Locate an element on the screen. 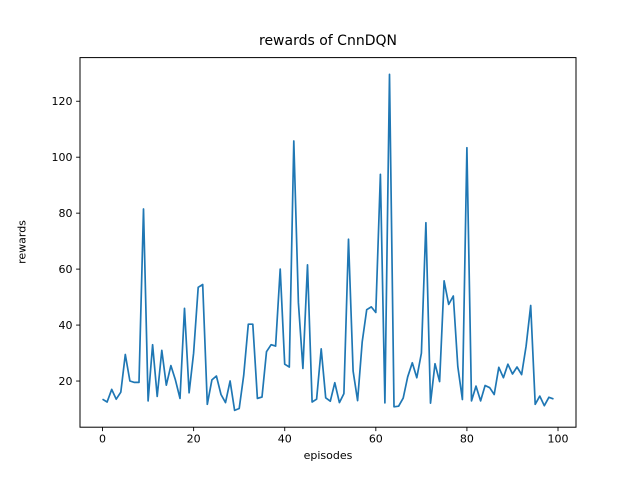  x-tick-label: 100 is located at coordinates (558, 439).